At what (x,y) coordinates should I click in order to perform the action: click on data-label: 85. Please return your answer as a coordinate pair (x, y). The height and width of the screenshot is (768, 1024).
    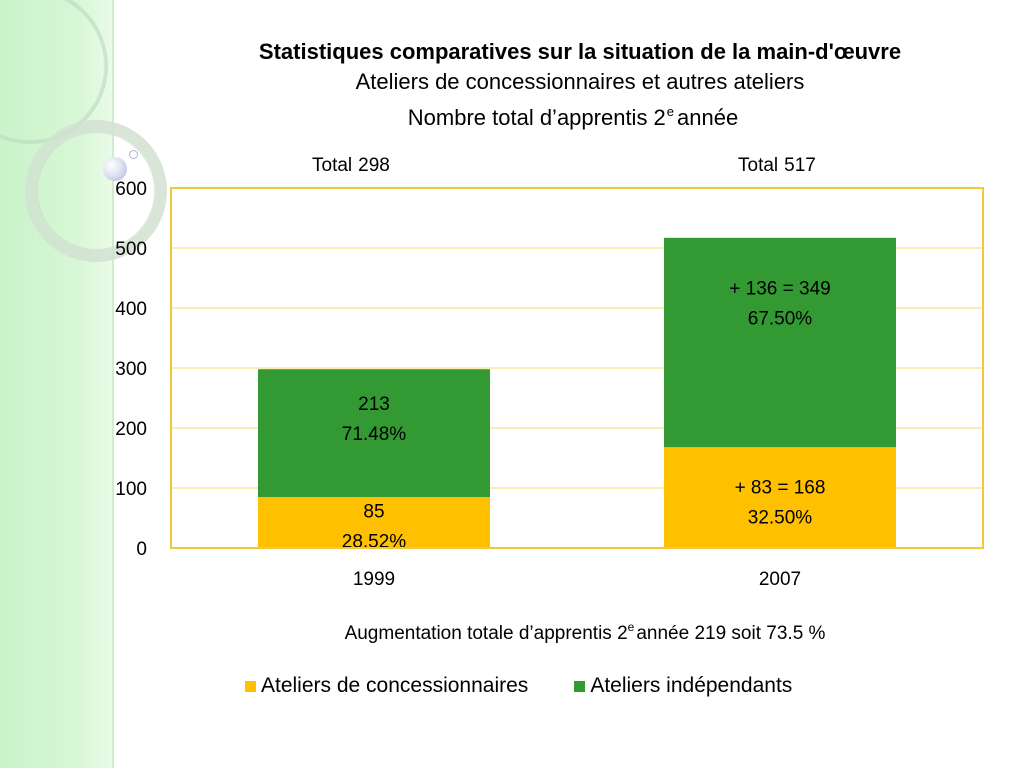
    Looking at the image, I should click on (373, 512).